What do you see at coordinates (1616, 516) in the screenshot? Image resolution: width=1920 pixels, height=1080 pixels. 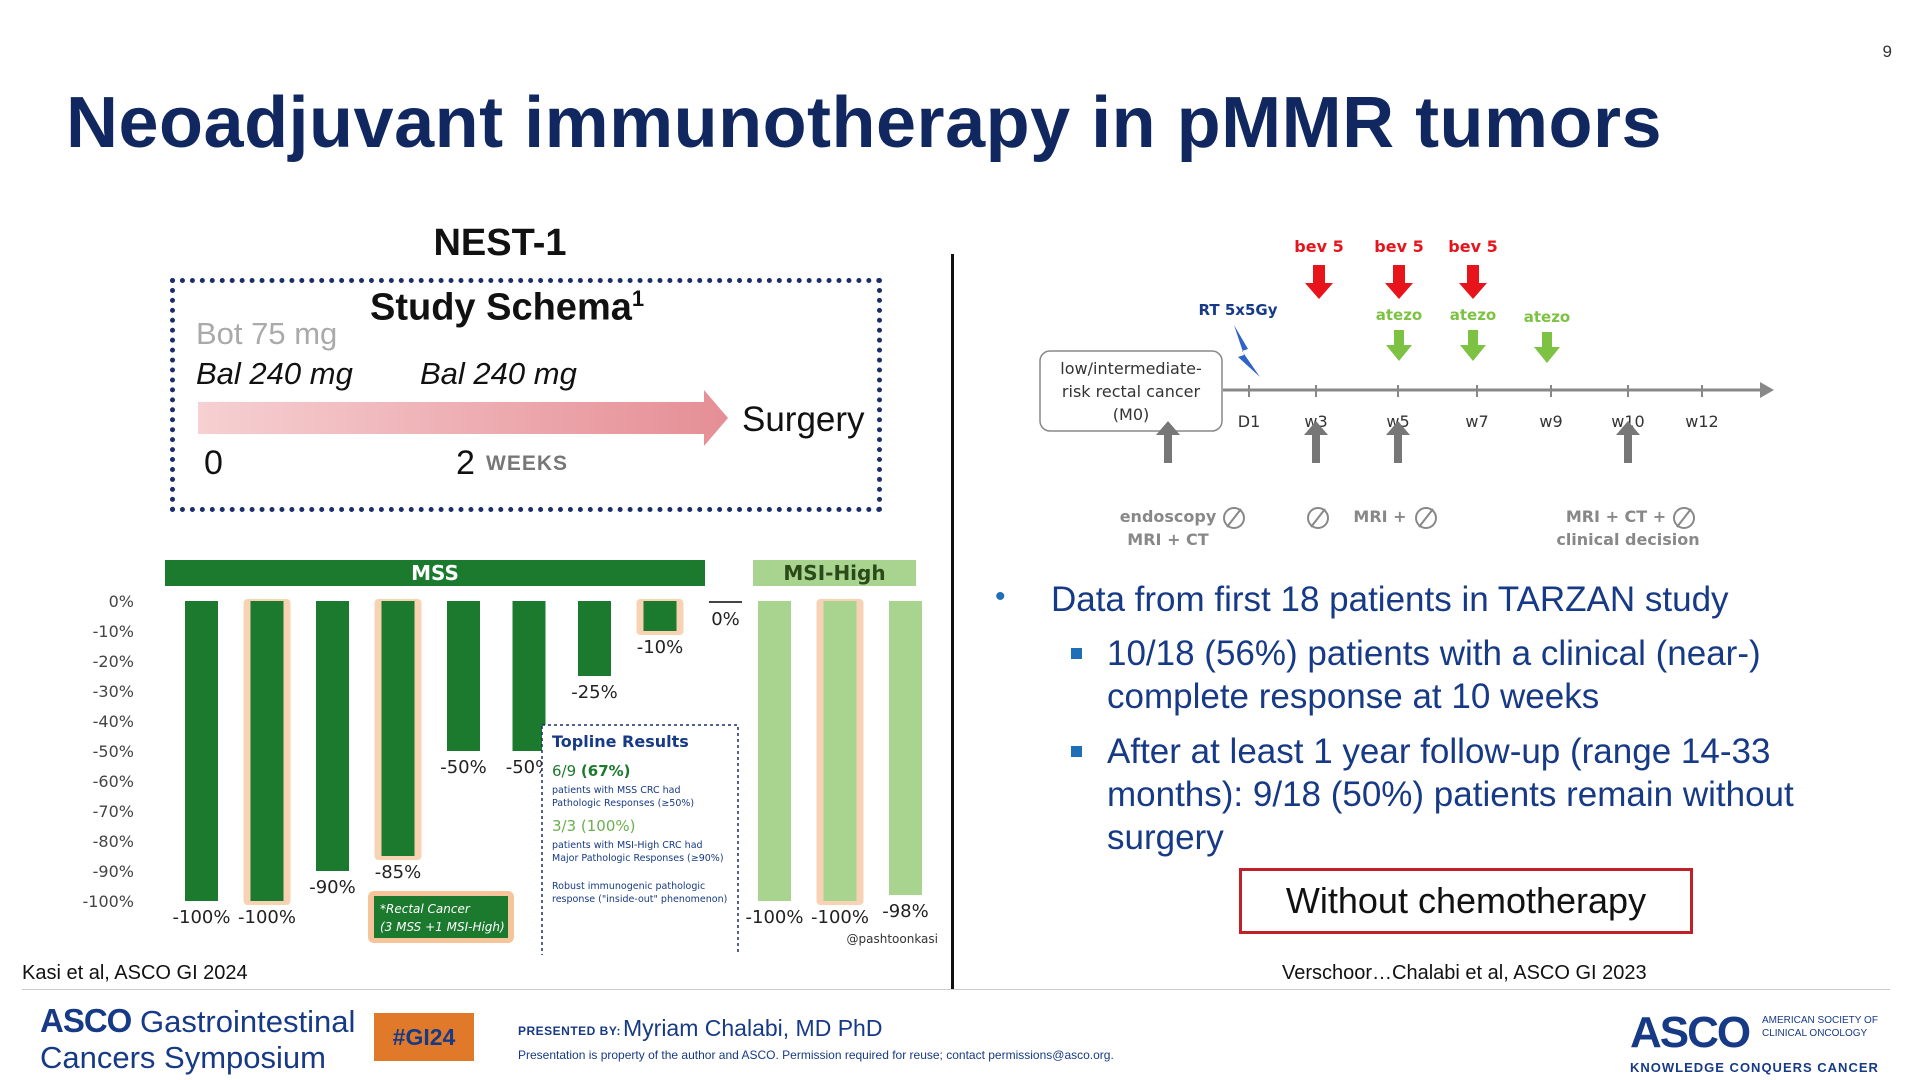 I see `assess-4-line-1: MRI + CT +` at bounding box center [1616, 516].